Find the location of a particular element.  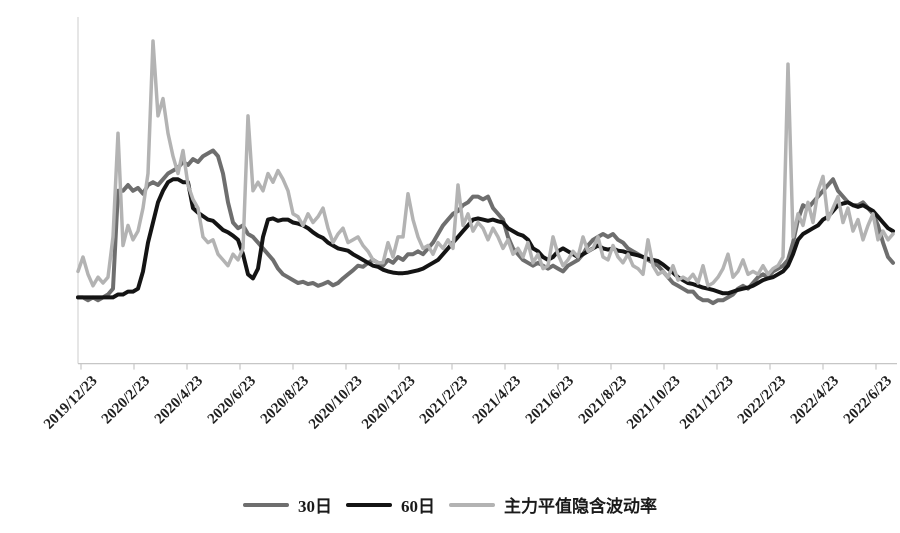

x-tick-label: 2021/4/23 is located at coordinates (497, 399).